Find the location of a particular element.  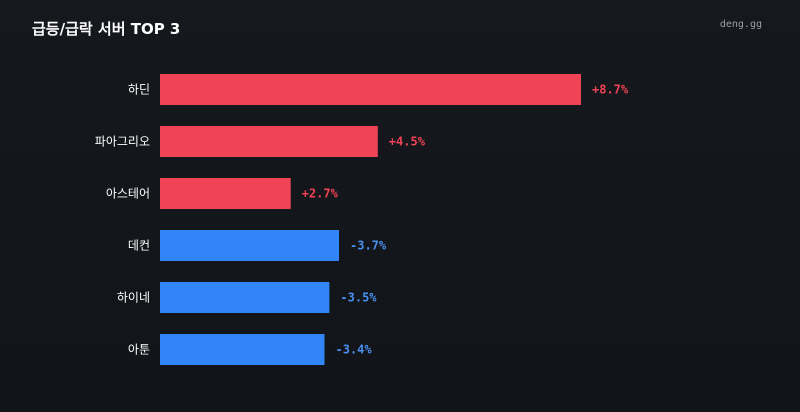

value-label-5: -3.4% is located at coordinates (354, 350).